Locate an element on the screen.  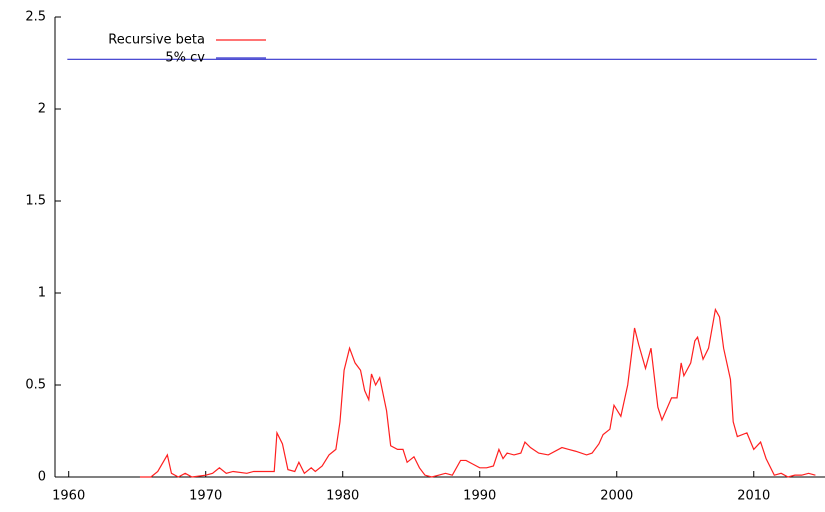
legend-label: 5% cv is located at coordinates (185, 58).